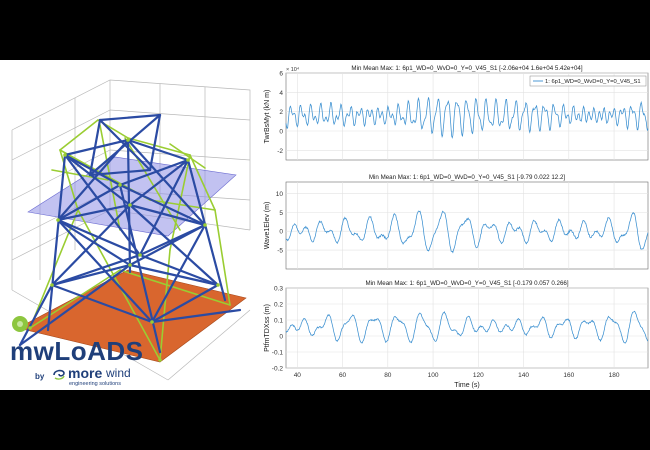 Image resolution: width=650 pixels, height=450 pixels. Describe the element at coordinates (281, 213) in the screenshot. I see `y-tick-label: 5` at that location.